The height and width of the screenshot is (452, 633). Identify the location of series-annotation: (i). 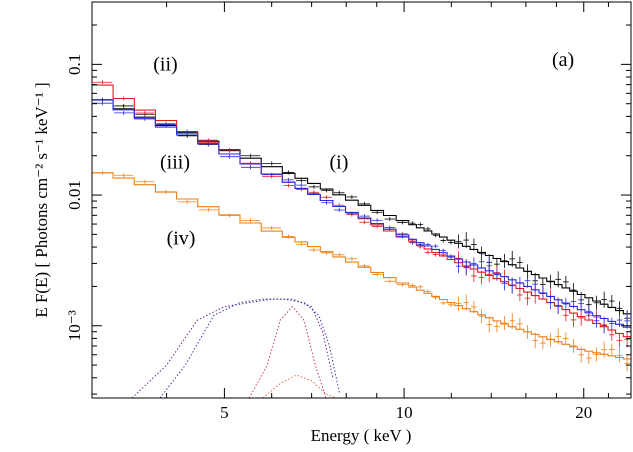
(339, 162).